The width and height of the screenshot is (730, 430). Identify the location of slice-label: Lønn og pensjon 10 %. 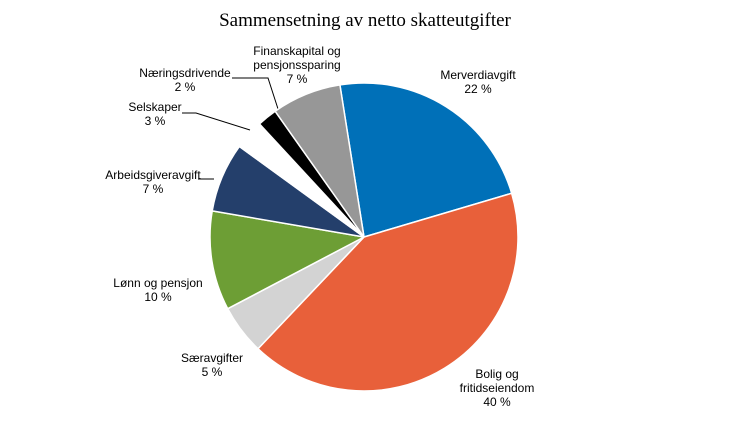
(157, 290).